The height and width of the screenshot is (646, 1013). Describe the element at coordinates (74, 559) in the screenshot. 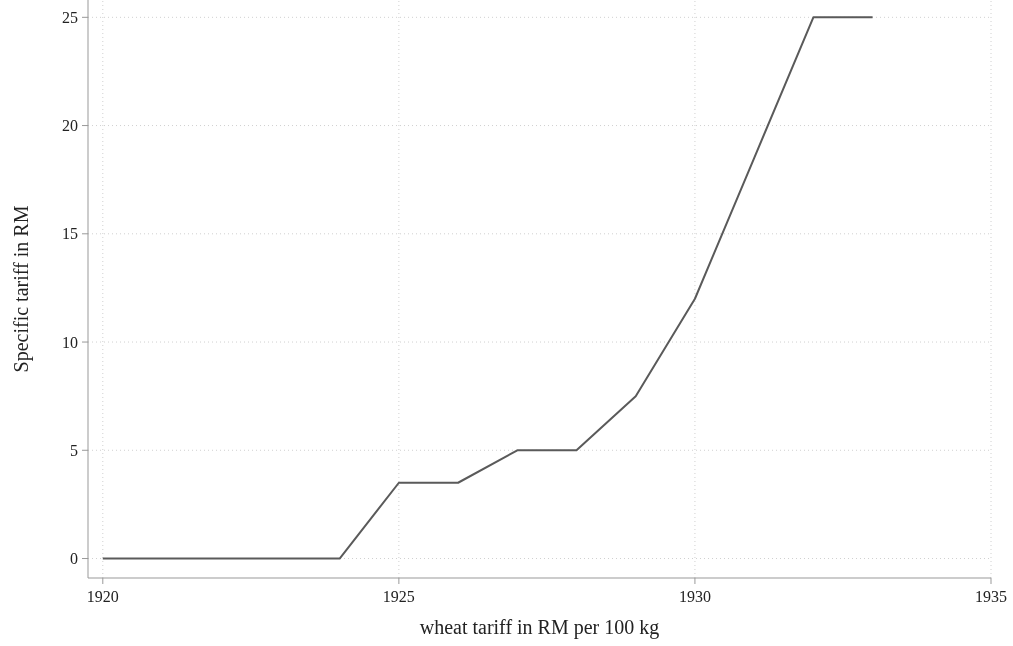

I see `y-tick-label: 0` at that location.